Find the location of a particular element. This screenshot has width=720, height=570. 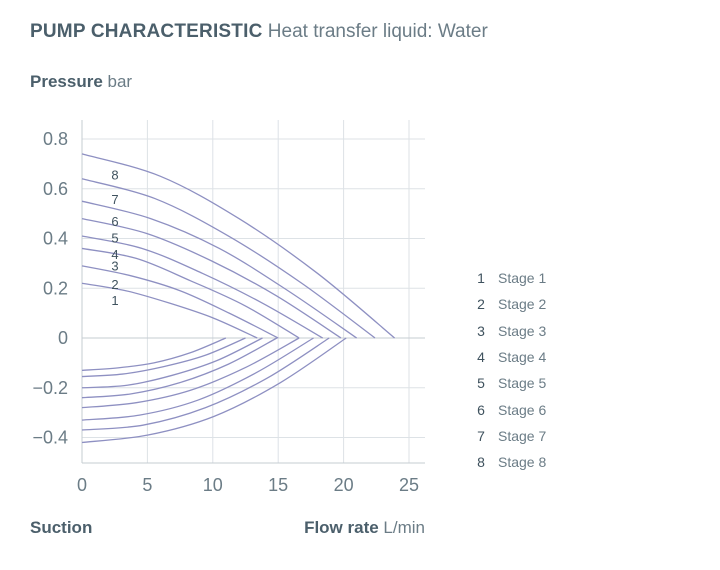

legend-item: 3 Stage 3 is located at coordinates (508, 331).